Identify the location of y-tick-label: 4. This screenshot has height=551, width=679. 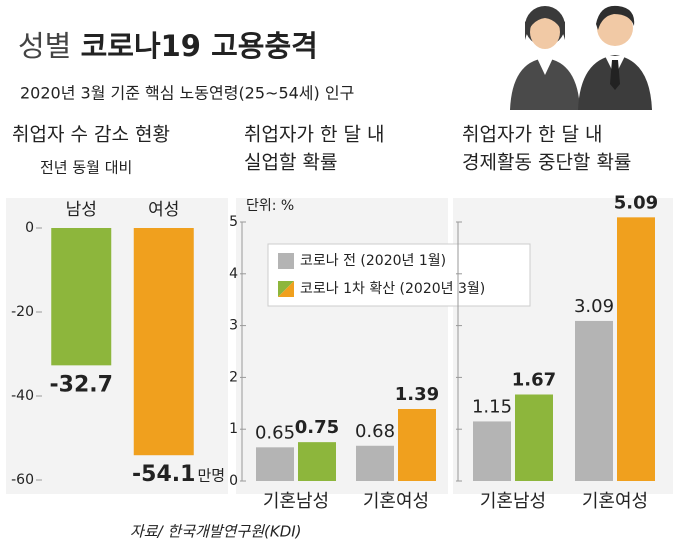
(233, 274).